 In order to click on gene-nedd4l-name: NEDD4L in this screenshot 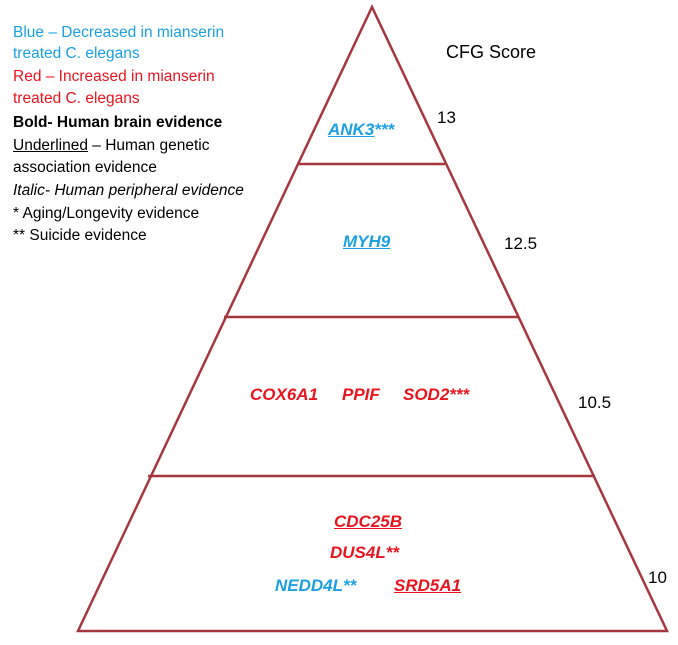, I will do `click(309, 585)`.